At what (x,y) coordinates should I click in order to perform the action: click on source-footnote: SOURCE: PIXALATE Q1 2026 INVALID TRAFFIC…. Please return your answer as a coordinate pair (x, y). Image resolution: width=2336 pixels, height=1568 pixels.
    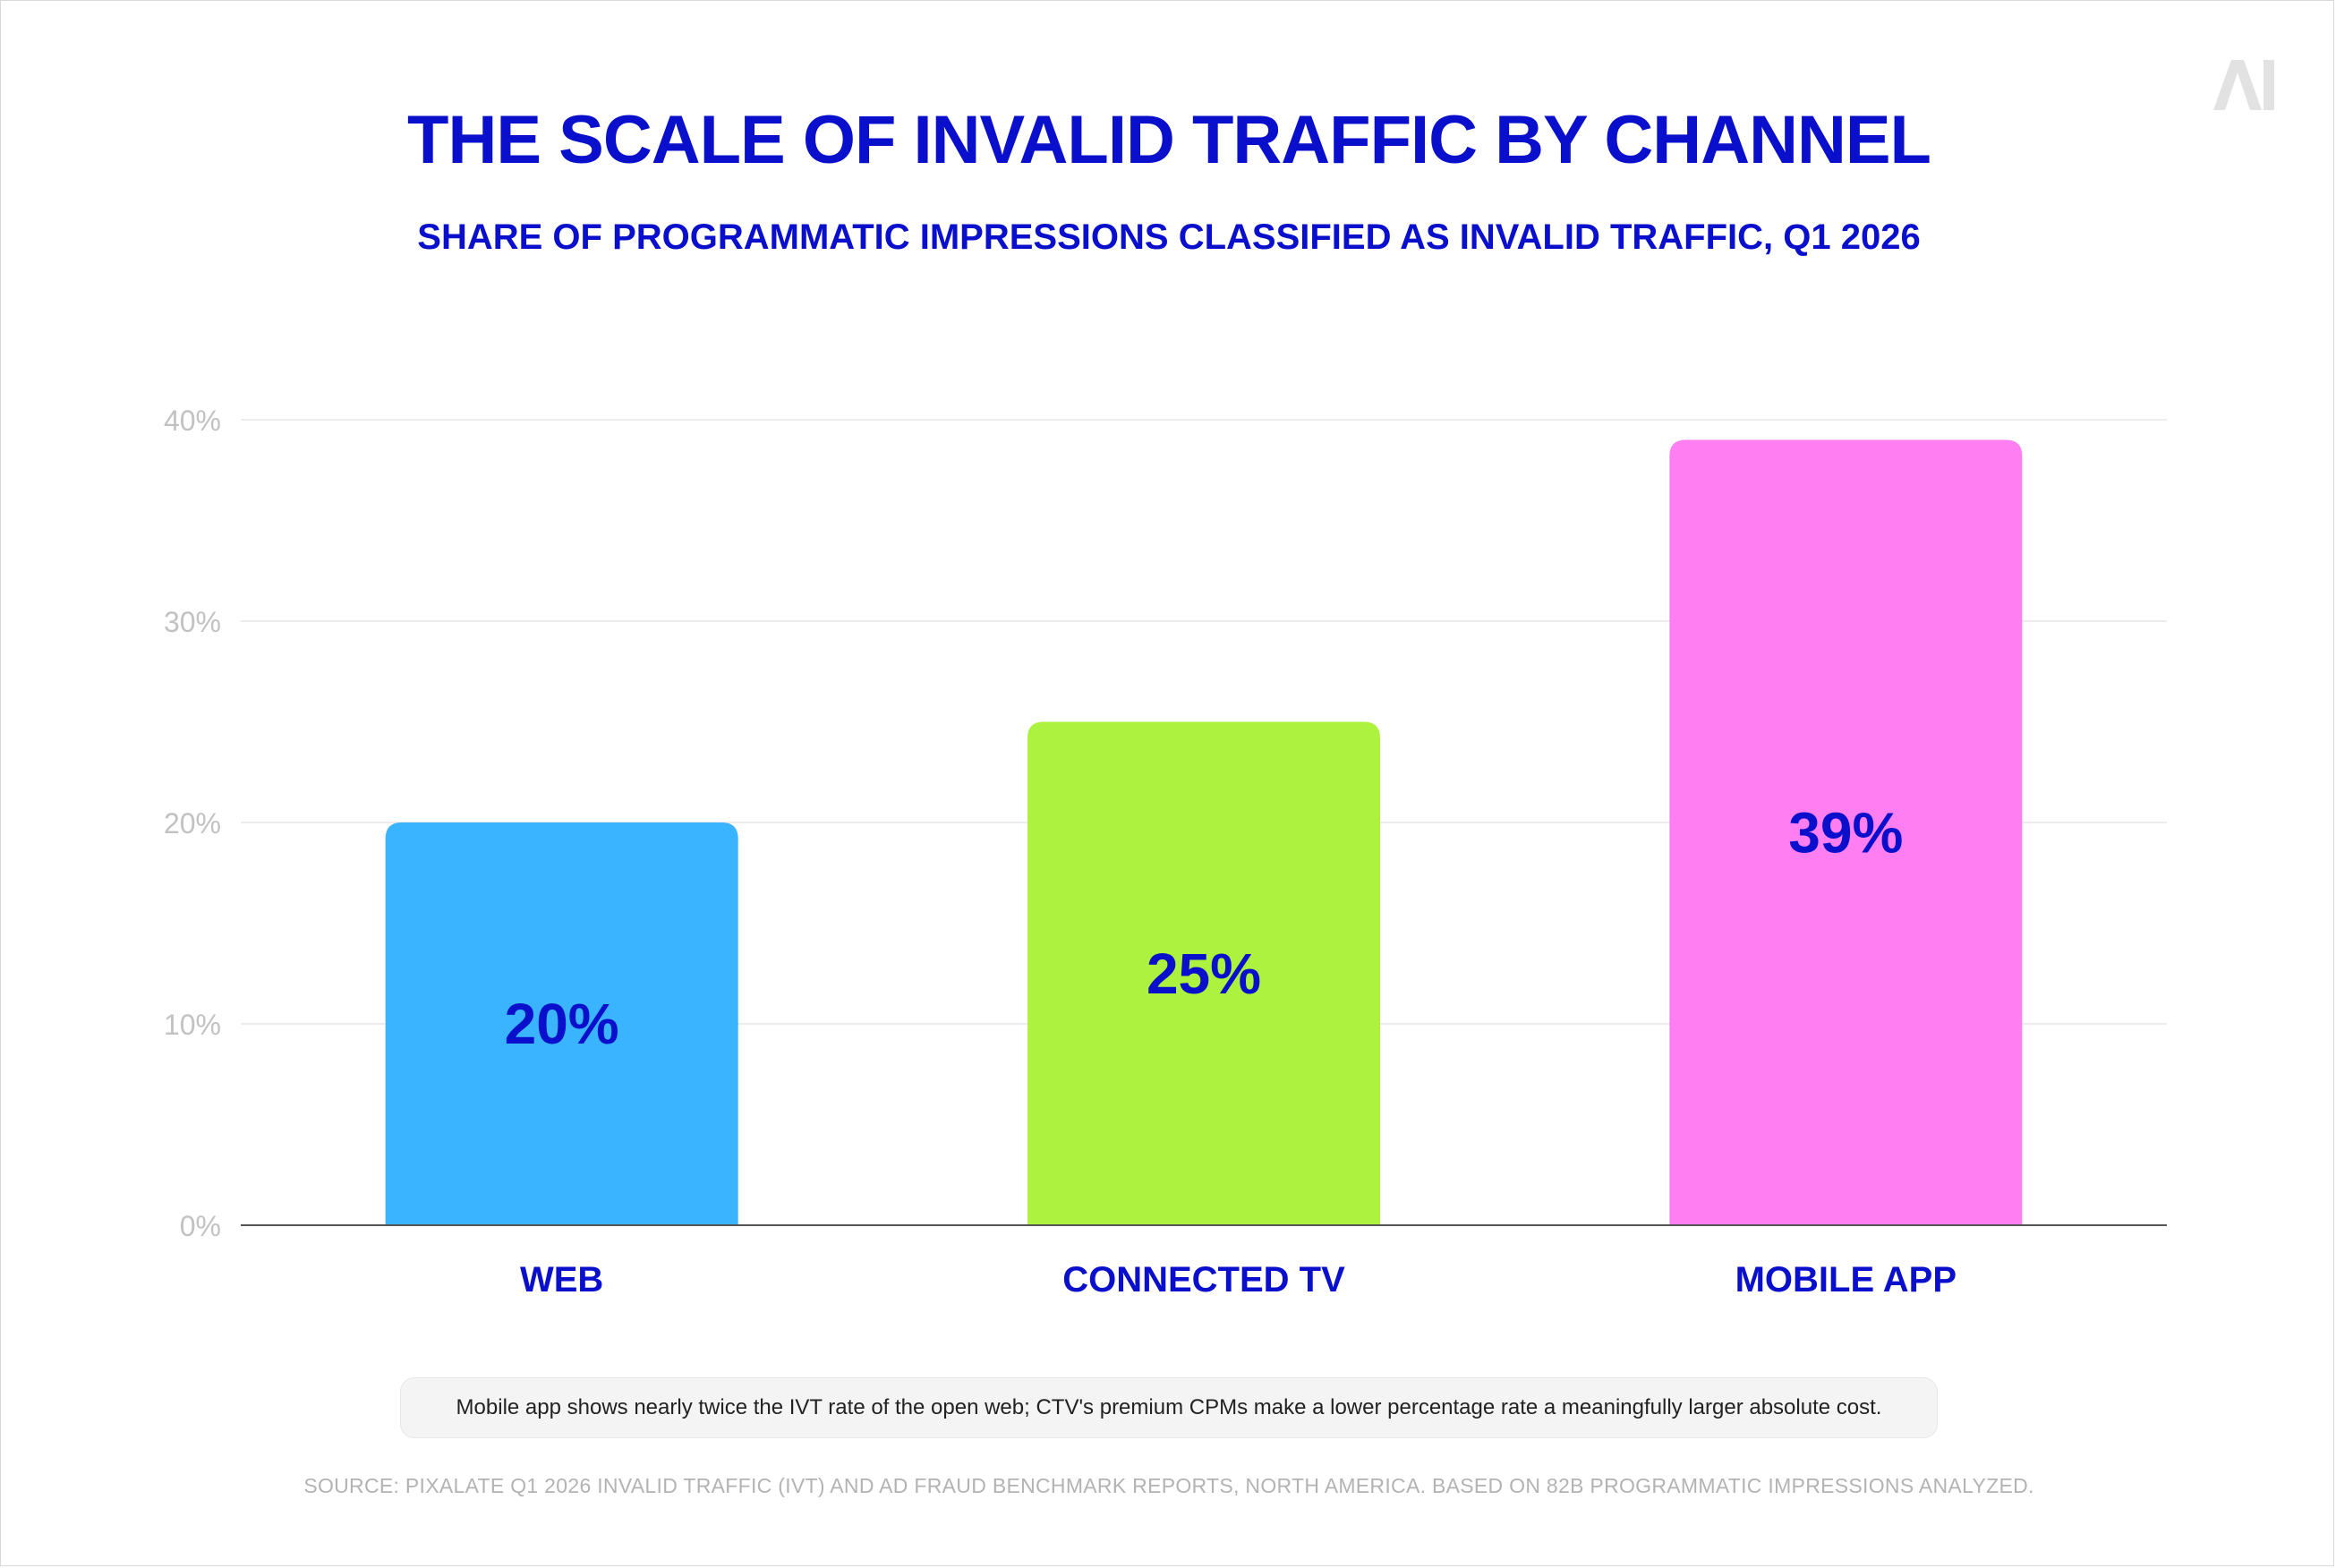
    Looking at the image, I should click on (1168, 1485).